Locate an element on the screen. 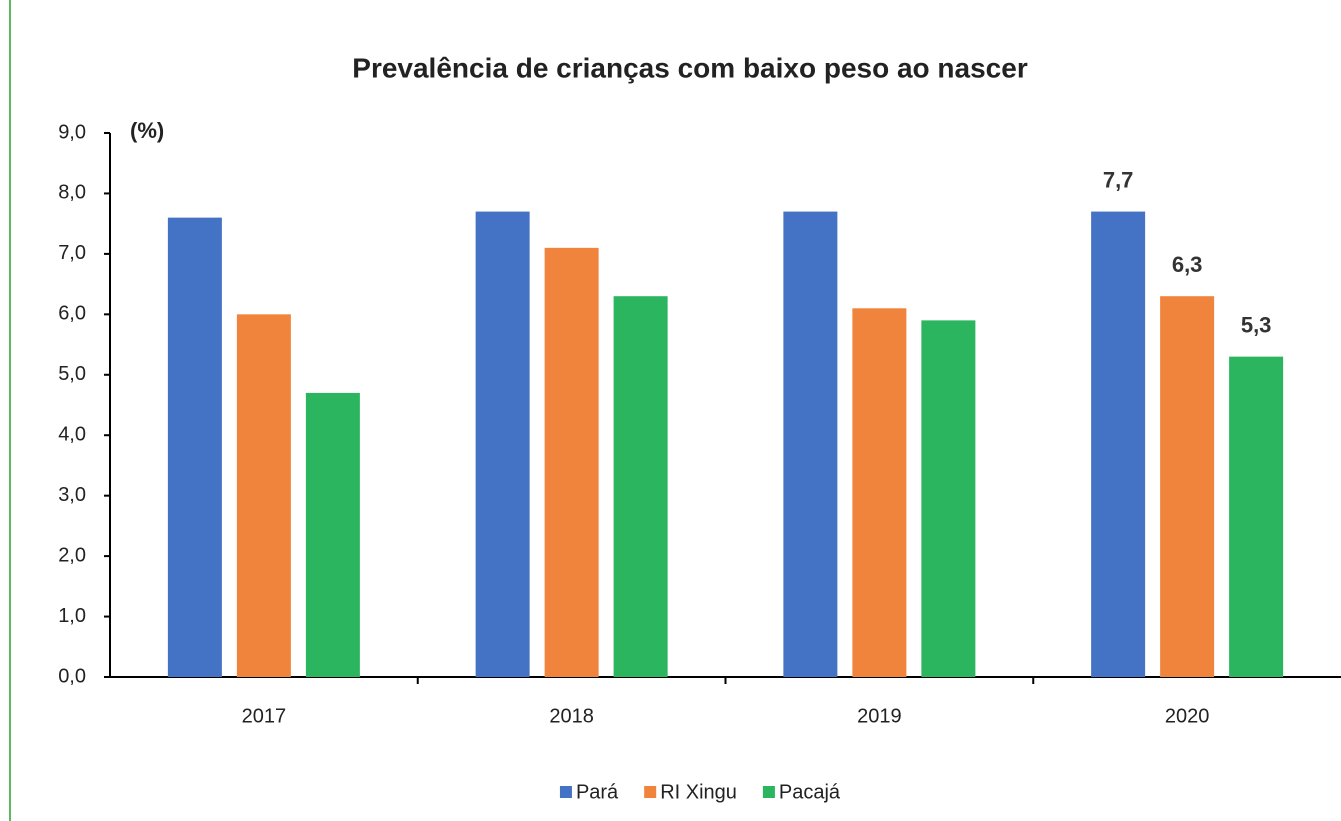 The image size is (1341, 821). y-tick-label: 3,0 is located at coordinates (72, 495).